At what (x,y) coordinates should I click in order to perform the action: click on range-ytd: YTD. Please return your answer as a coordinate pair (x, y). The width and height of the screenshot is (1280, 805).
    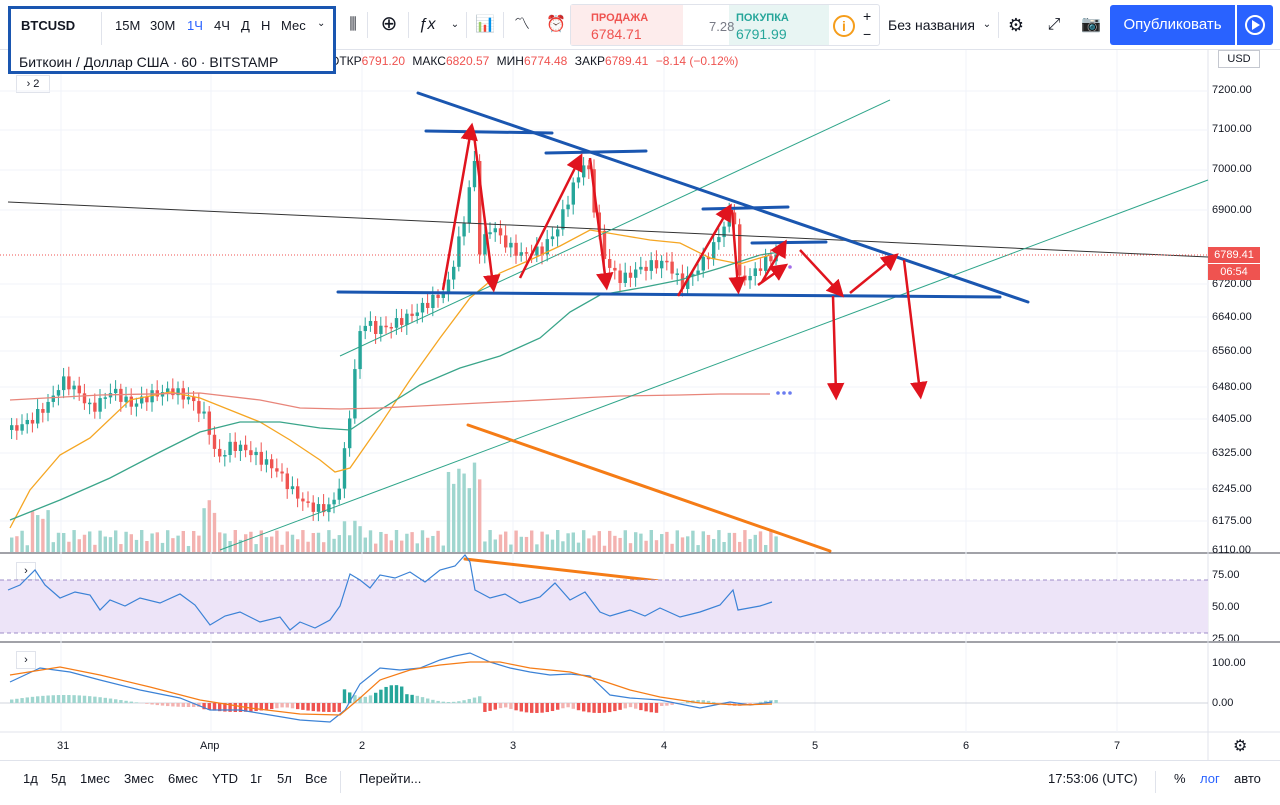
    Looking at the image, I should click on (225, 778).